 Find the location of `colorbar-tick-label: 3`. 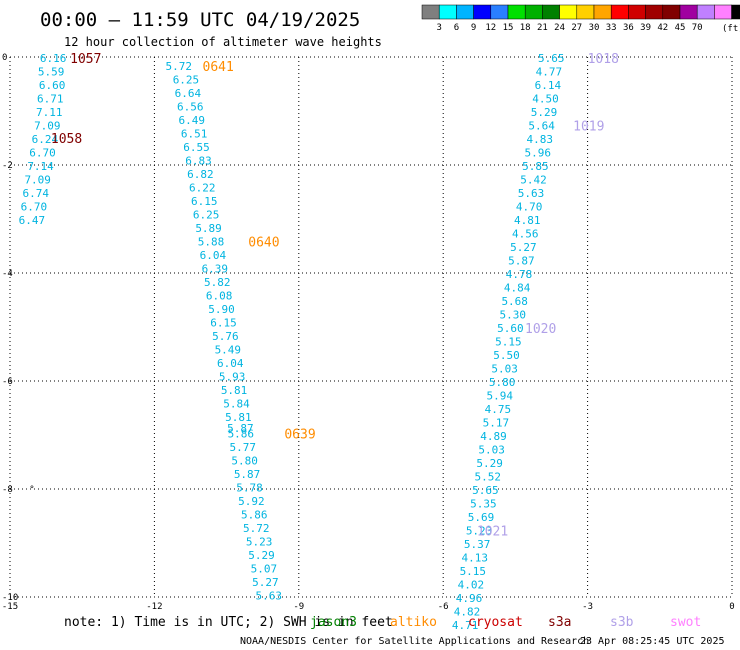

colorbar-tick-label: 3 is located at coordinates (438, 28).